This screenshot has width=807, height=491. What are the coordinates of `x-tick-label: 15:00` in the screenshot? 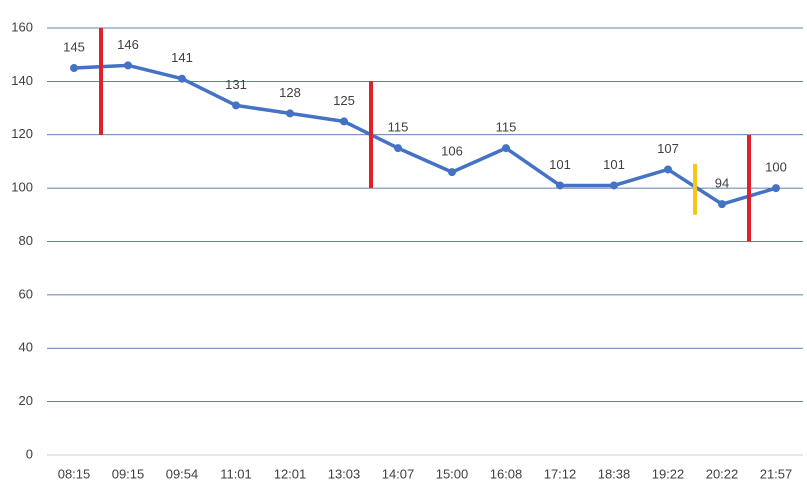 It's located at (452, 473).